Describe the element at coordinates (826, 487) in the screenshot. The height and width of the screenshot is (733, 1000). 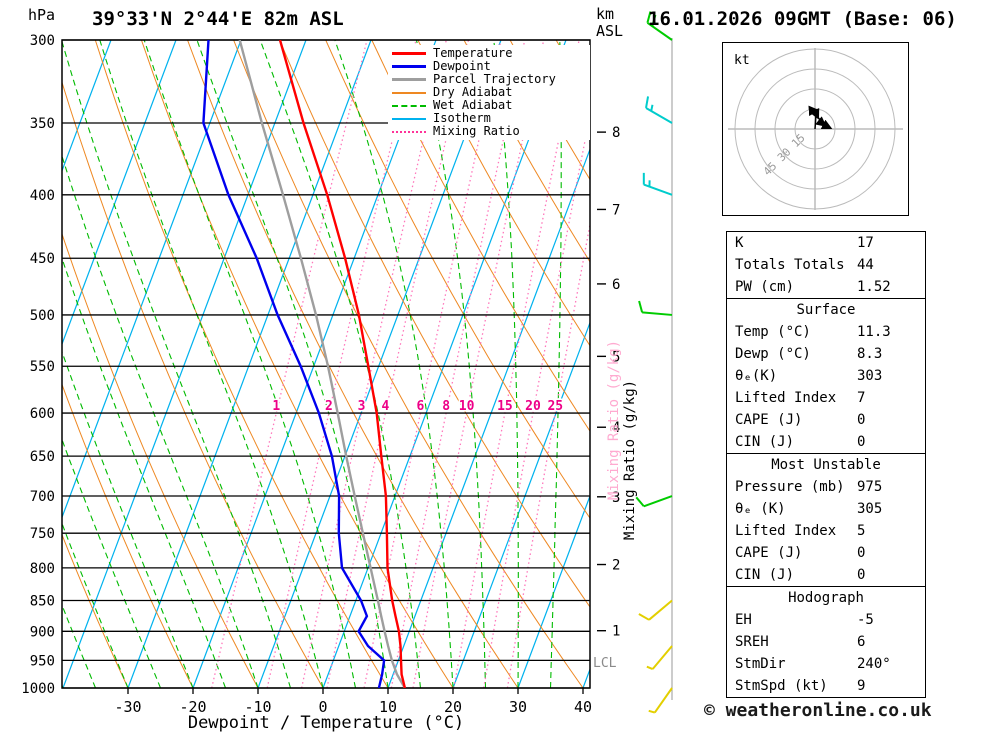
I see `table-row: Pressure (mb) 975` at that location.